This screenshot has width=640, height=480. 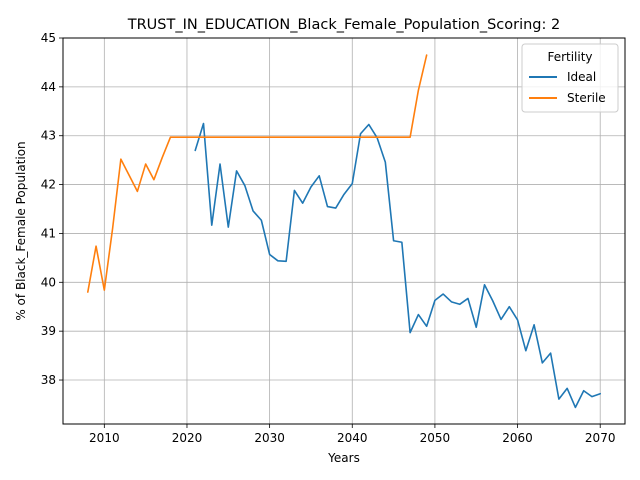 What do you see at coordinates (21, 230) in the screenshot?
I see `y-axis-label: % of Black_Female Population` at bounding box center [21, 230].